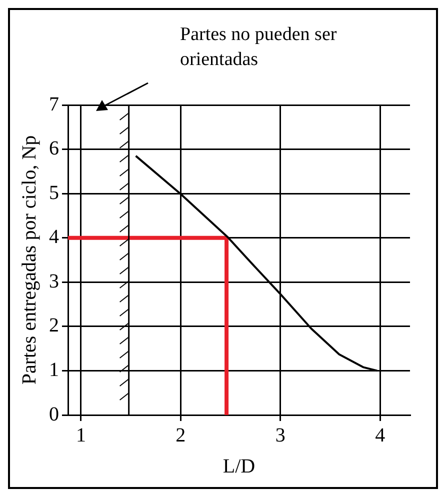 Image resolution: width=446 pixels, height=497 pixels. Describe the element at coordinates (380, 435) in the screenshot. I see `x-tick-label: 4` at that location.